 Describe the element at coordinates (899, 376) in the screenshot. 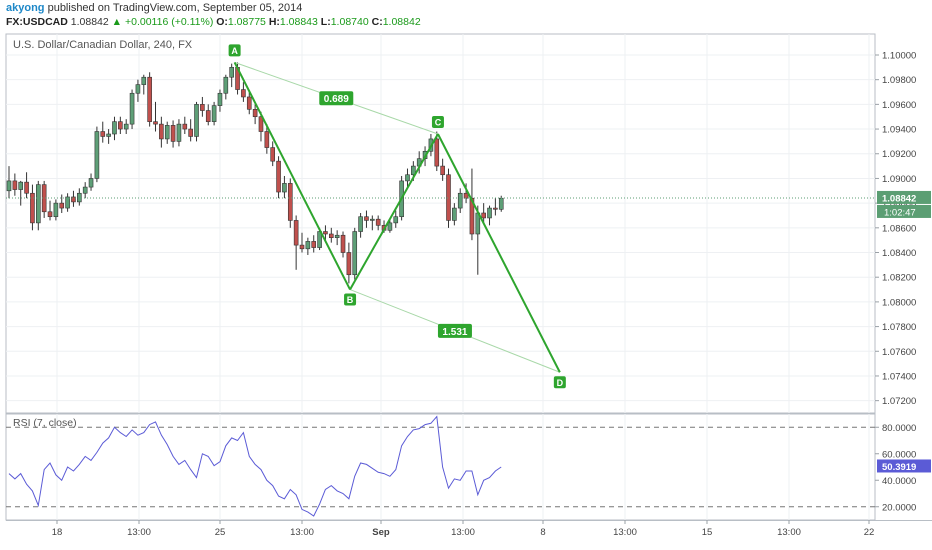

I see `price-tick-label: 1.07400` at that location.